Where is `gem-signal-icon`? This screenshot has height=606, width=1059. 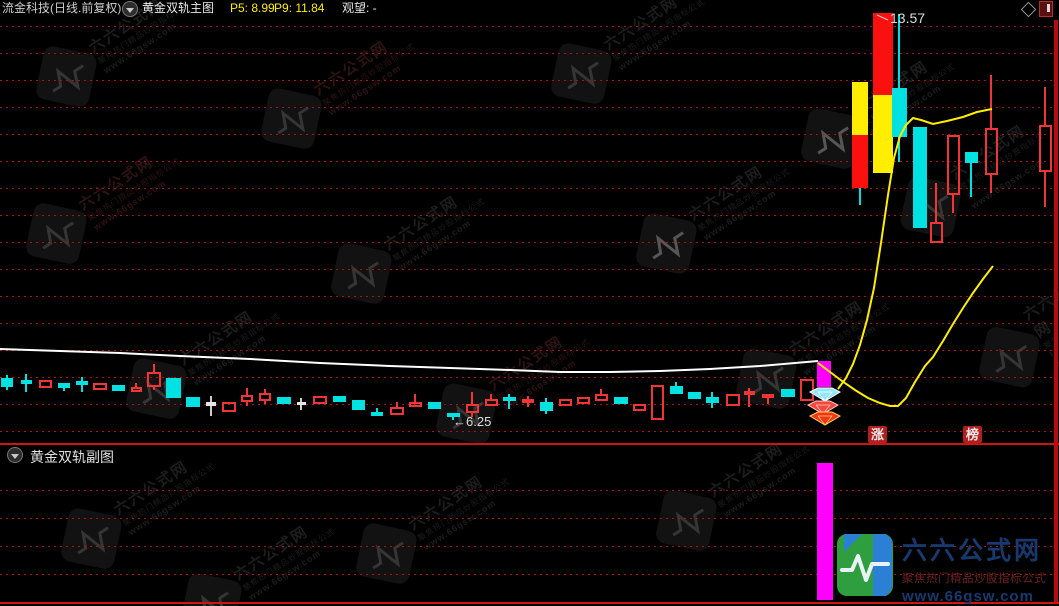 gem-signal-icon is located at coordinates (825, 394).